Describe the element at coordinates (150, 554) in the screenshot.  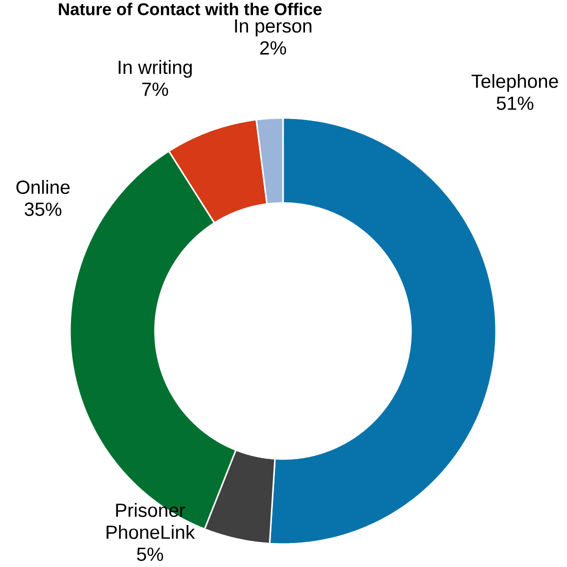
I see `data-label: 5%` at that location.